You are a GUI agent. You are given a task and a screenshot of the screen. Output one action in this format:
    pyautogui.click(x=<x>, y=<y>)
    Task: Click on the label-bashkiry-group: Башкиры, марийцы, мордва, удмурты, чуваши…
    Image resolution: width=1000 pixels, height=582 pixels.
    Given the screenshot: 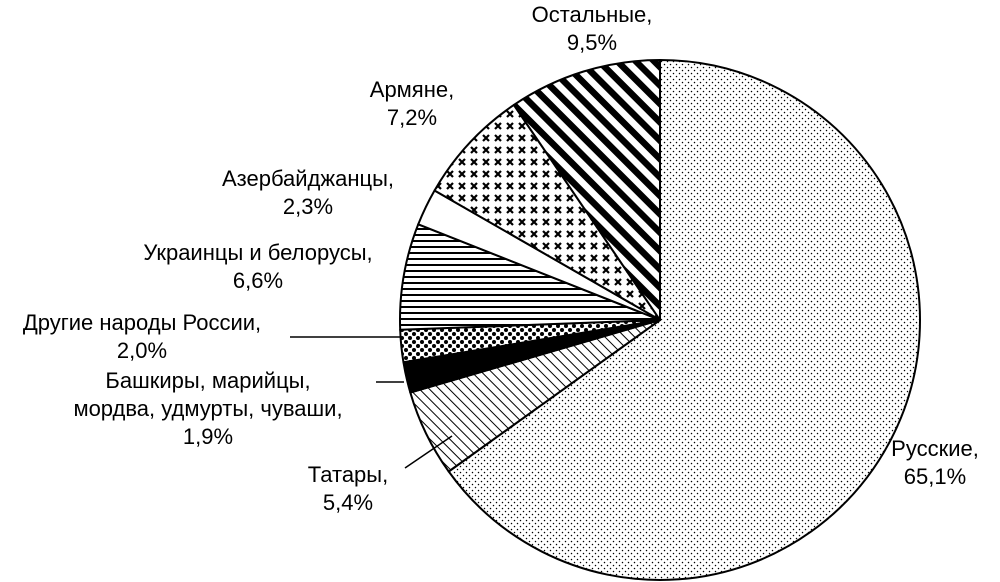 What is the action you would take?
    pyautogui.click(x=207, y=408)
    